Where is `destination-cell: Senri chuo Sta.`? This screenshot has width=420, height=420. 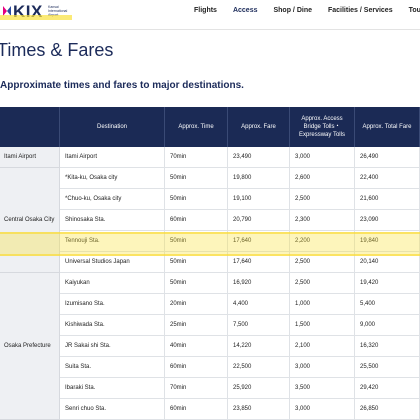 destination-cell: Senri chuo Sta. is located at coordinates (112, 409).